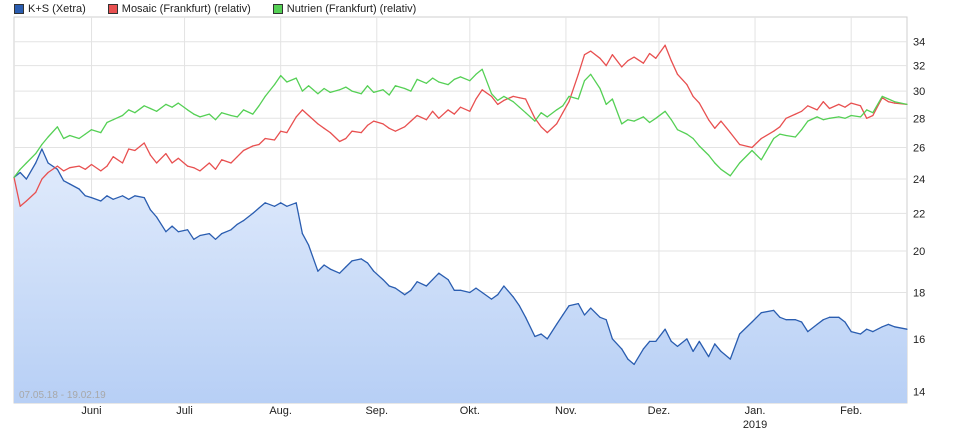 Image resolution: width=964 pixels, height=436 pixels. I want to click on legend-item-mosaic: Mosaic (Frankfurt) (relativ), so click(179, 9).